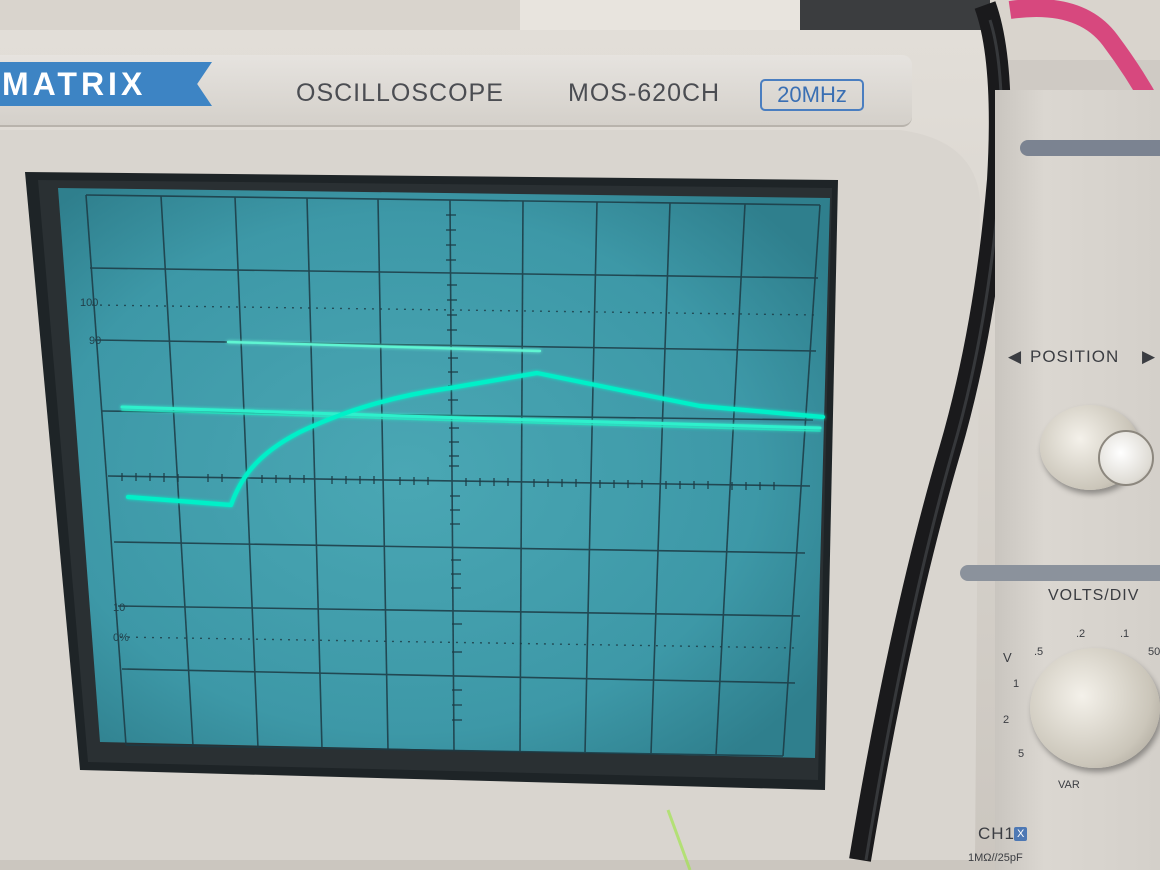 Image resolution: width=1160 pixels, height=870 pixels. I want to click on volts-div-knob, so click(1095, 708).